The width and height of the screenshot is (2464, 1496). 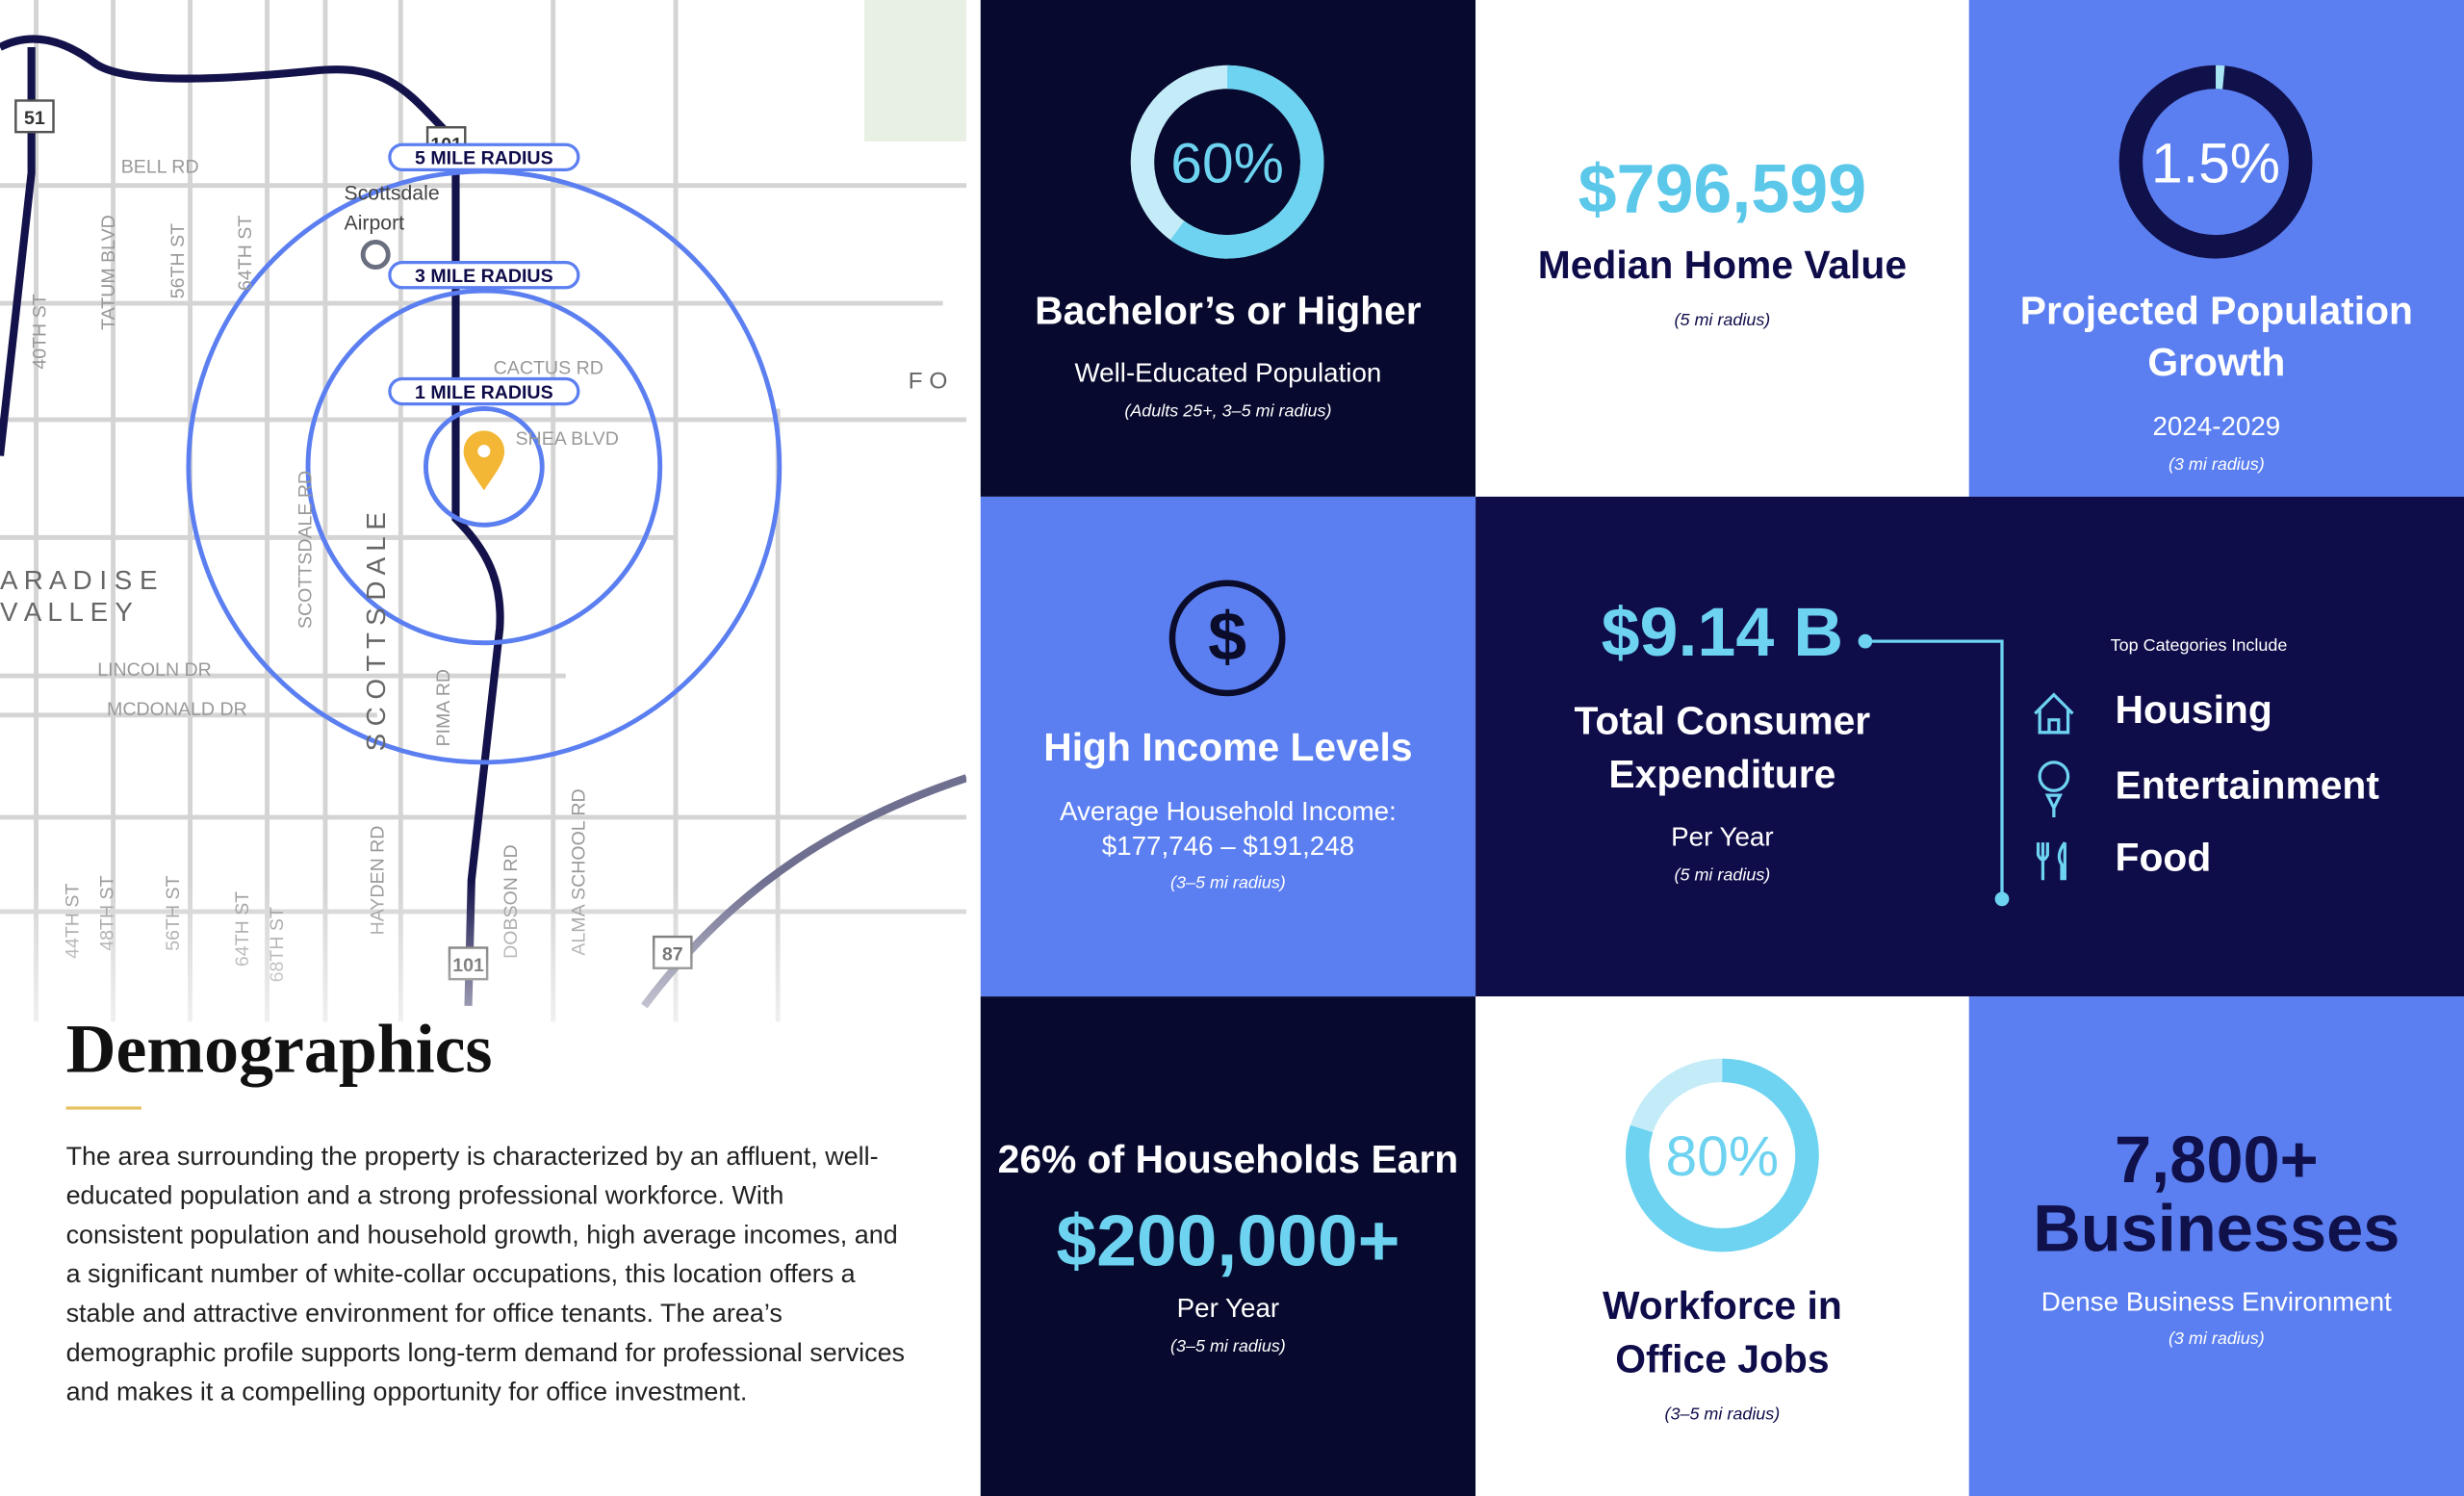 What do you see at coordinates (66, 612) in the screenshot?
I see `place-label: V A L L E Y` at bounding box center [66, 612].